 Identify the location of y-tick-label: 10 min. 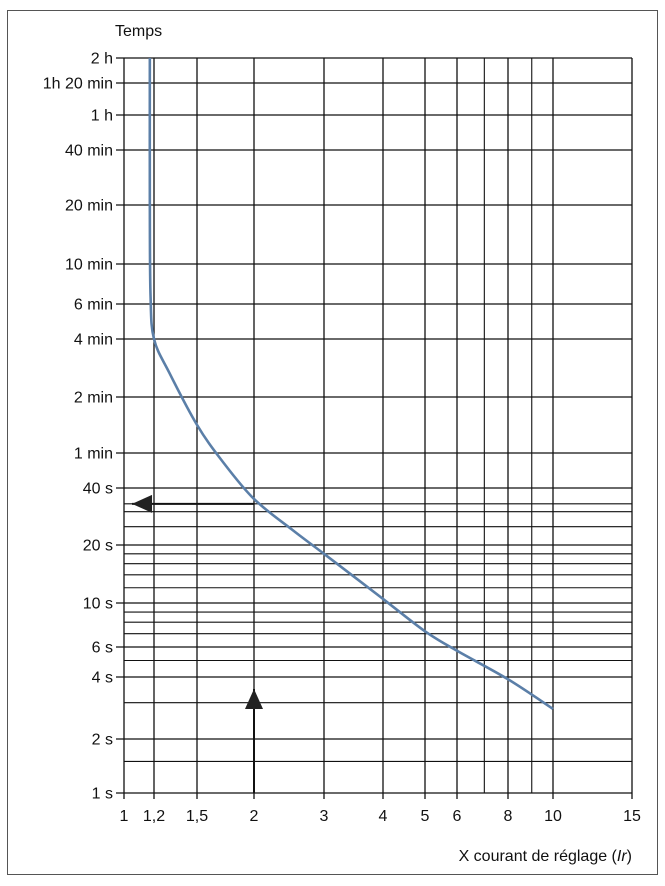
(89, 265).